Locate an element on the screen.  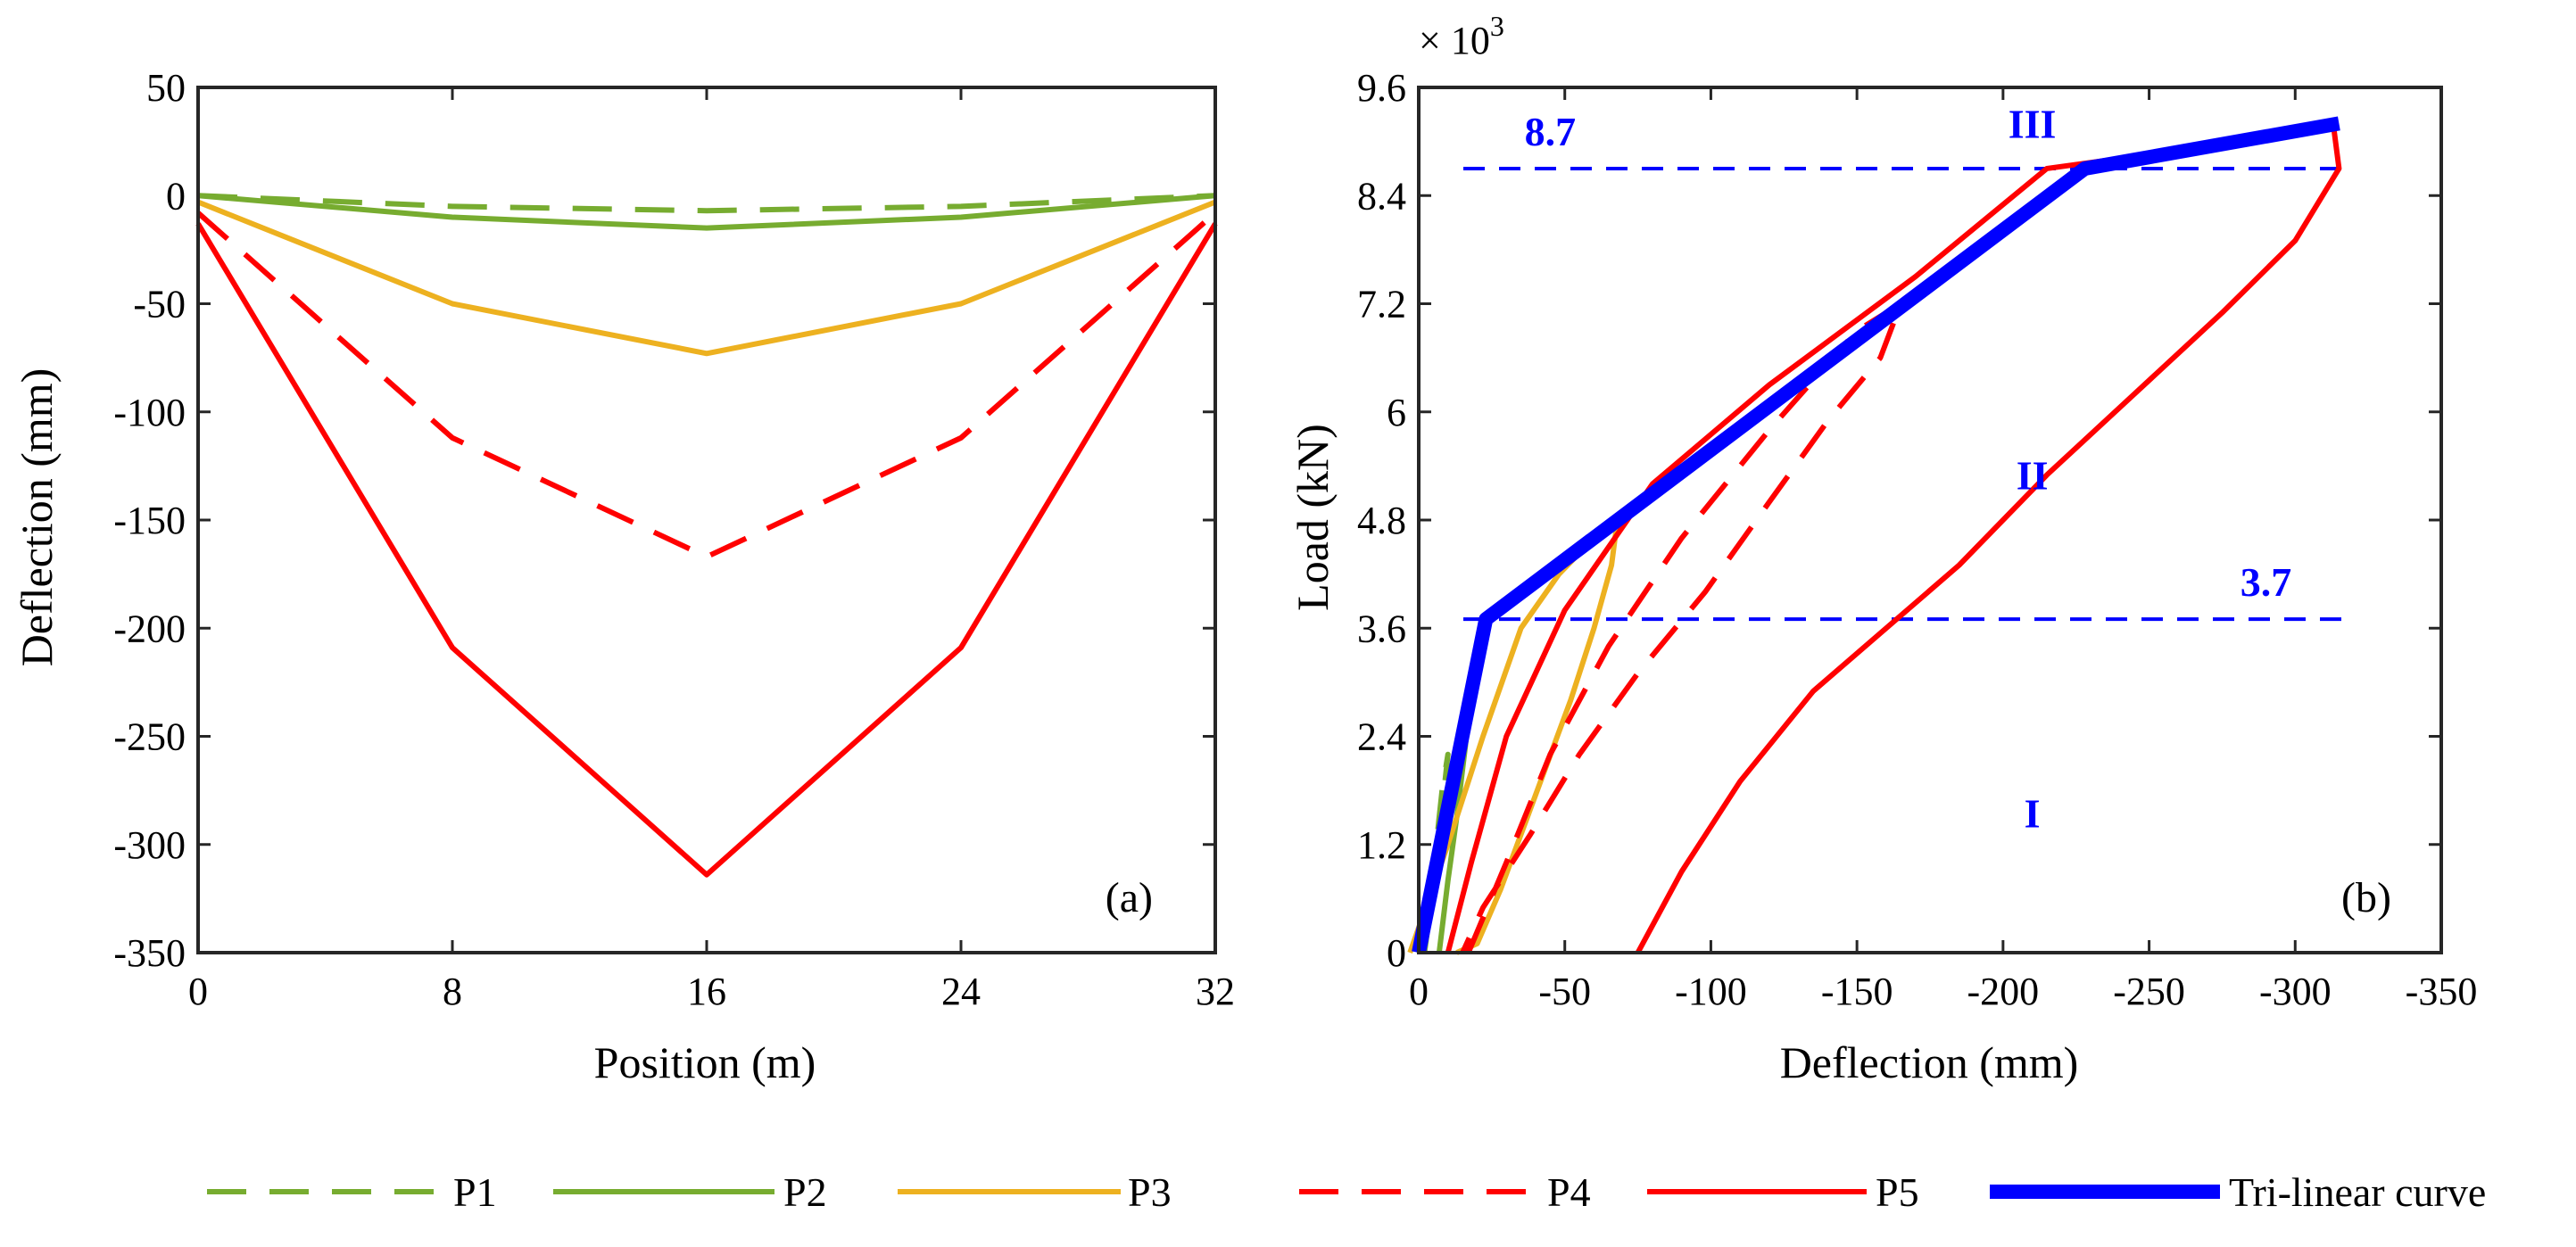
legend-item-tri-linear-curve: Tri-linear curve is located at coordinates (2238, 1192).